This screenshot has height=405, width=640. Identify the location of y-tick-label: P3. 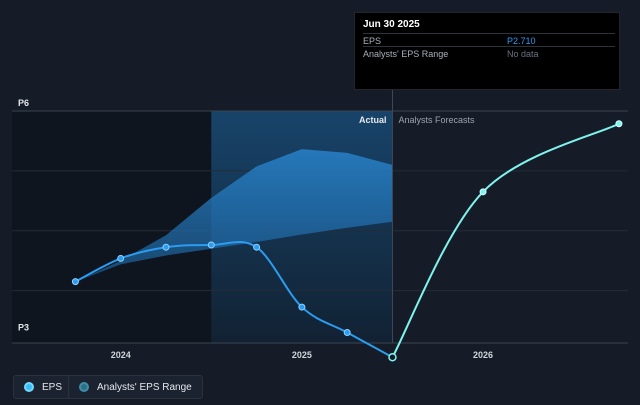
(23, 328).